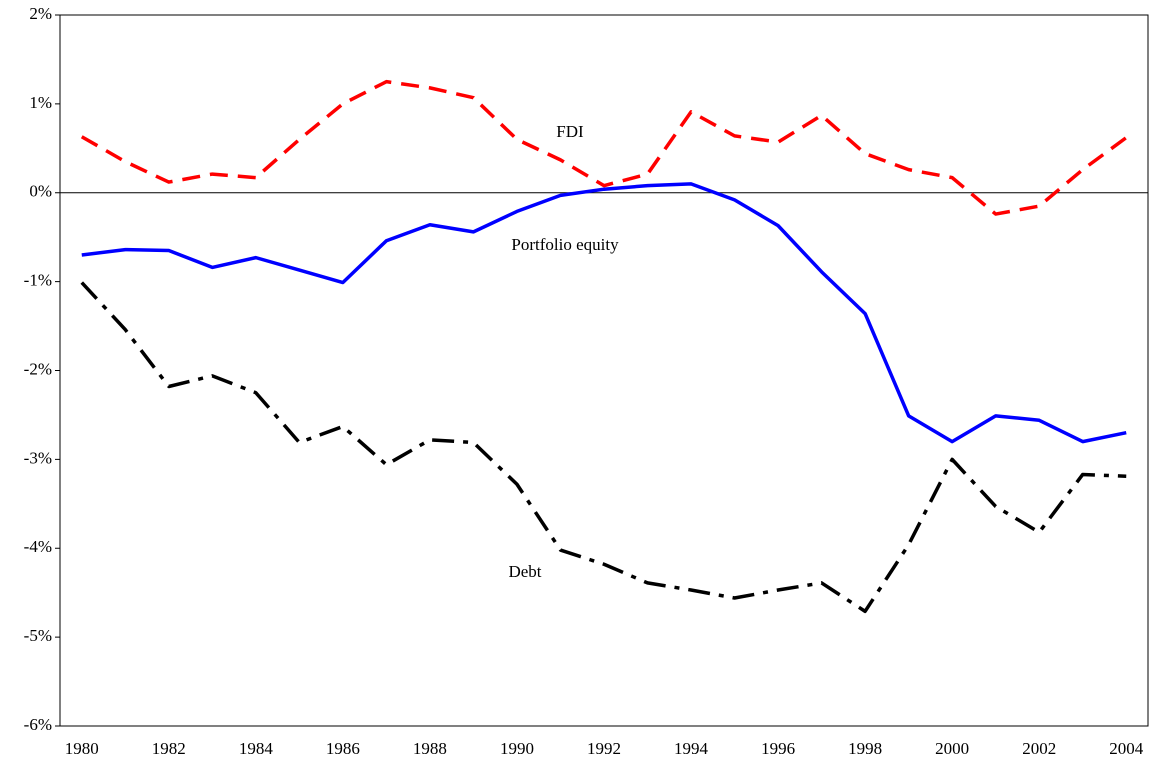  What do you see at coordinates (38, 280) in the screenshot?
I see `y-tick-label: -1%` at bounding box center [38, 280].